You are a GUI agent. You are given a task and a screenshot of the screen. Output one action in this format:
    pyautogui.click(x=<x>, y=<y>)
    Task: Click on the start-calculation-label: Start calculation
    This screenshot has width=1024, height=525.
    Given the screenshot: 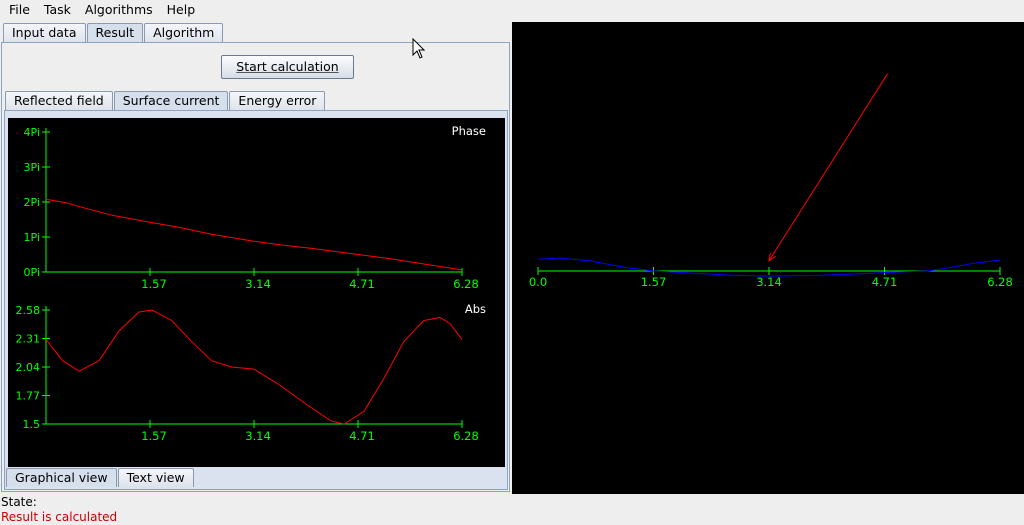 What is the action you would take?
    pyautogui.click(x=287, y=66)
    